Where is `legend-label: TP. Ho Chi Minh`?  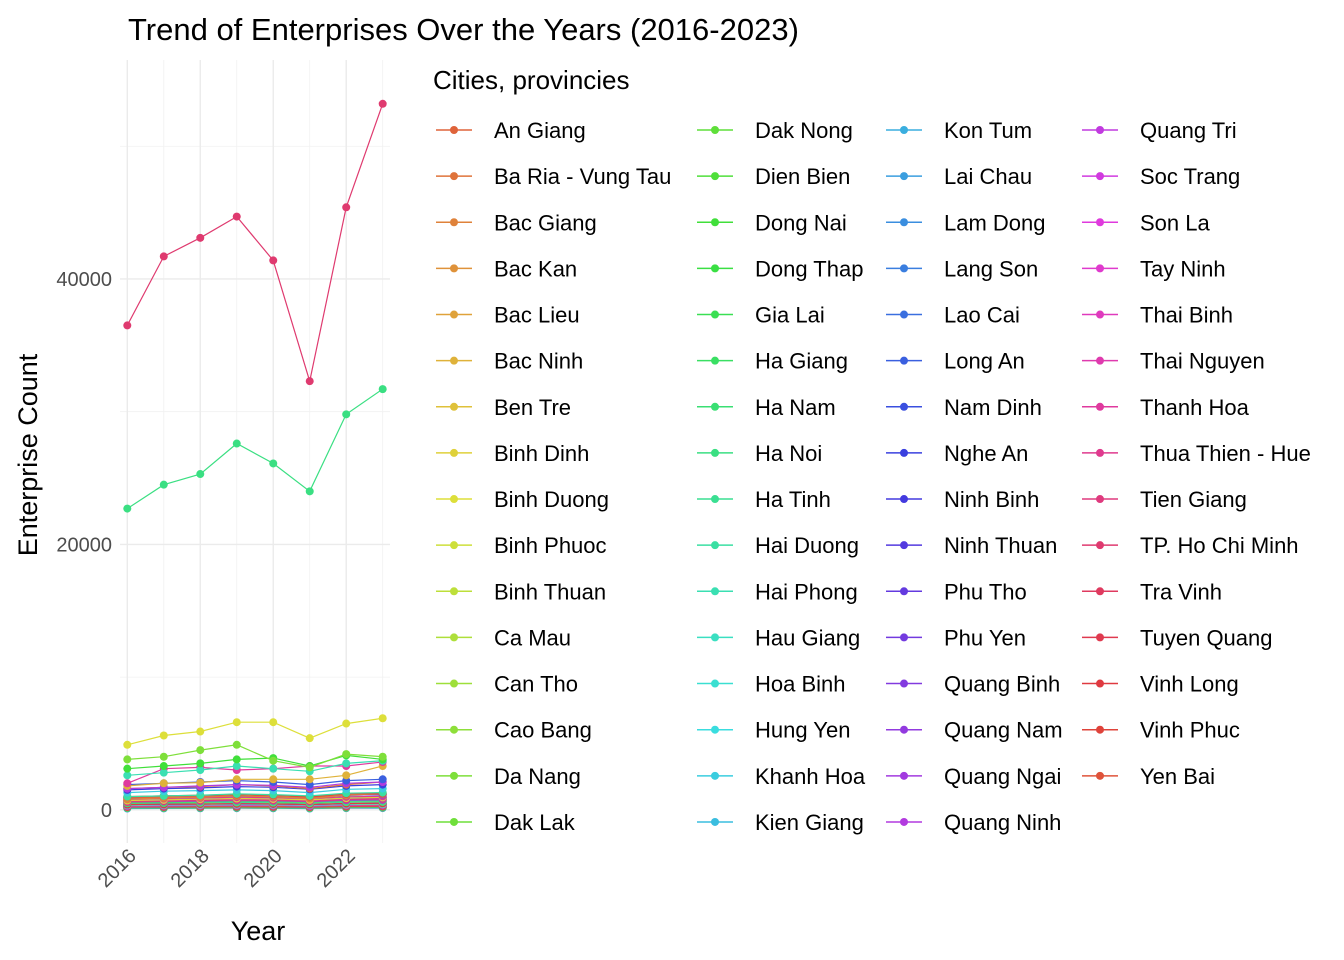
legend-label: TP. Ho Chi Minh is located at coordinates (1219, 545).